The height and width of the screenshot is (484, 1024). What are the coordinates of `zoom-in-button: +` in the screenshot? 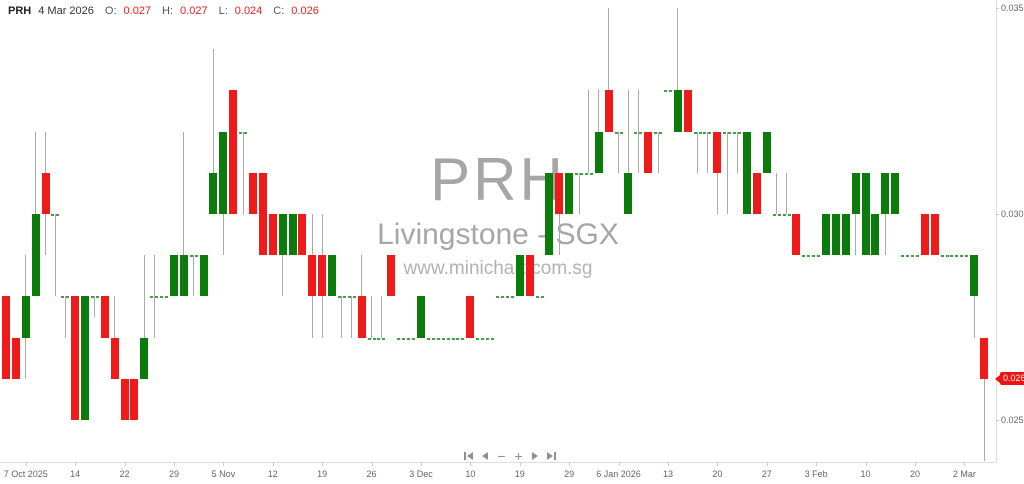 It's located at (518, 456).